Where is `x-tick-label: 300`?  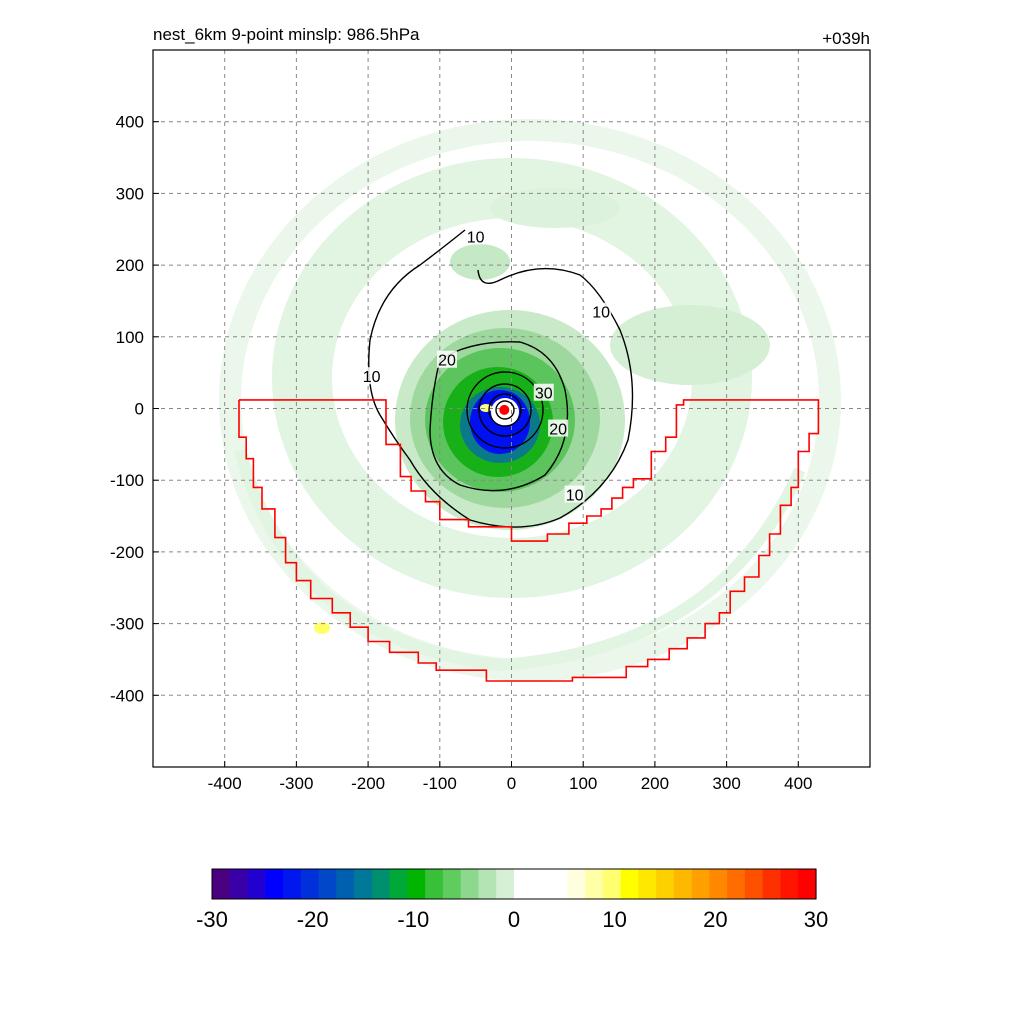
x-tick-label: 300 is located at coordinates (726, 783).